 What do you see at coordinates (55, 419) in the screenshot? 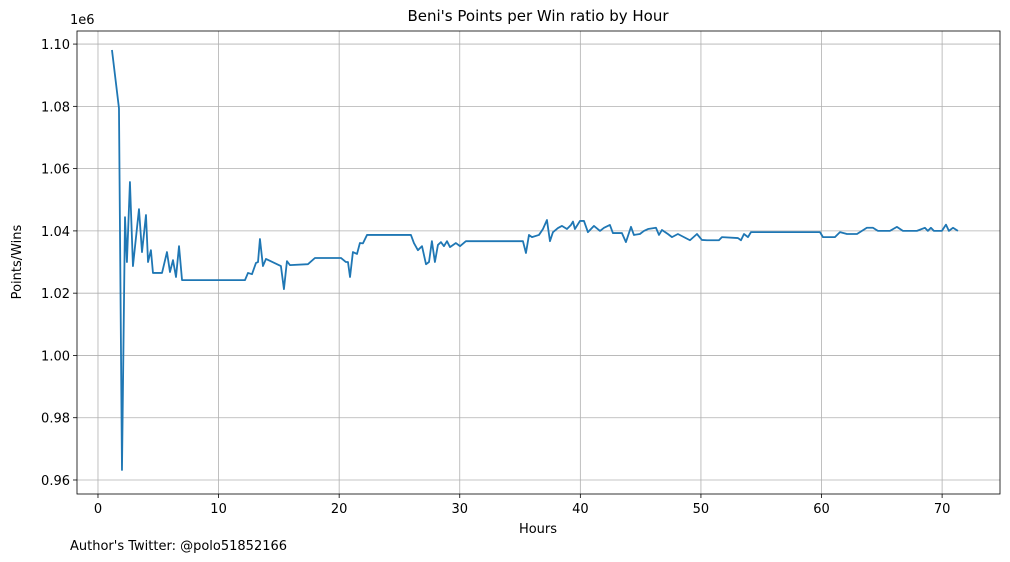
I see `y-tick-label: 0.98` at bounding box center [55, 419].